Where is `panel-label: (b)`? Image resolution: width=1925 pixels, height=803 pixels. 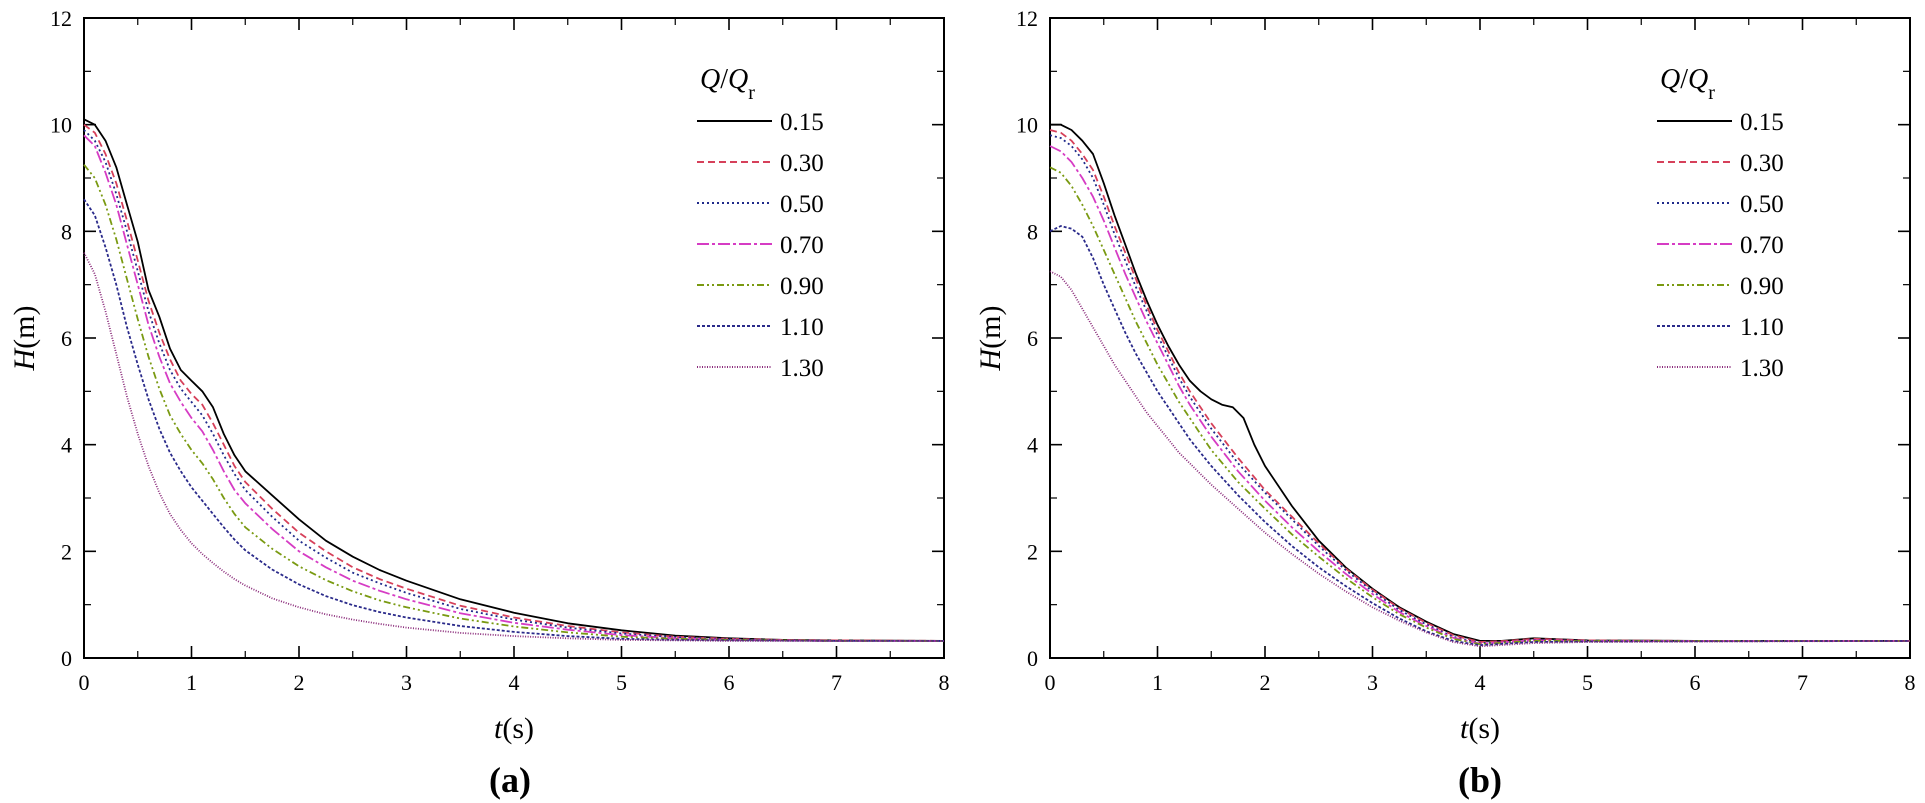
panel-label: (b) is located at coordinates (1480, 780).